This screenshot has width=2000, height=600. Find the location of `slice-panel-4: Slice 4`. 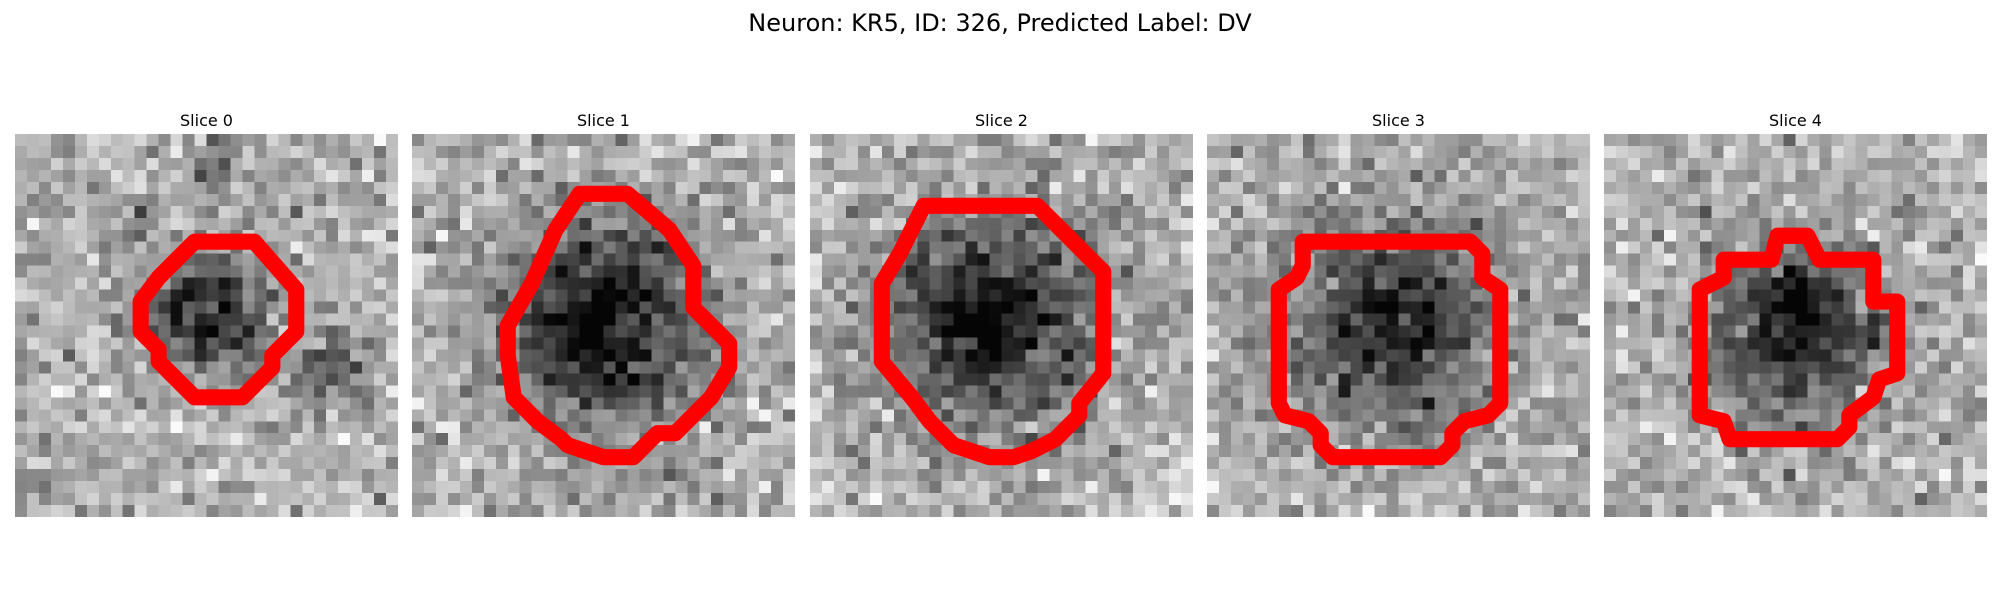

slice-panel-4: Slice 4 is located at coordinates (1795, 312).